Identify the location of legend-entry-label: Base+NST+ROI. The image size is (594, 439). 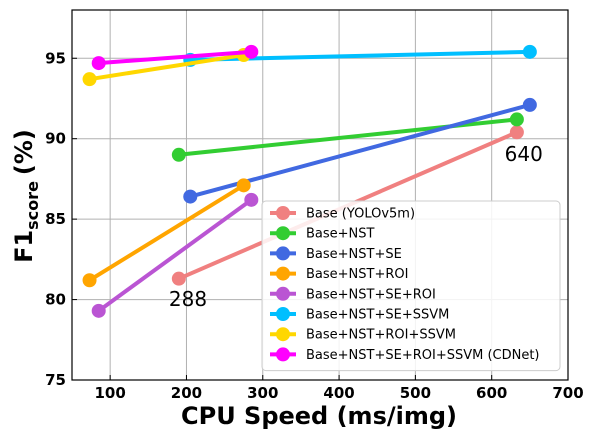
(357, 274).